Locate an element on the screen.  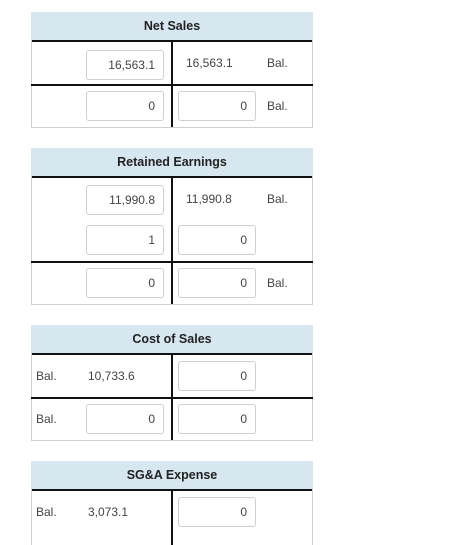
account-sga-expense: SG&A Expense Bal. 3,073.1 is located at coordinates (172, 503).